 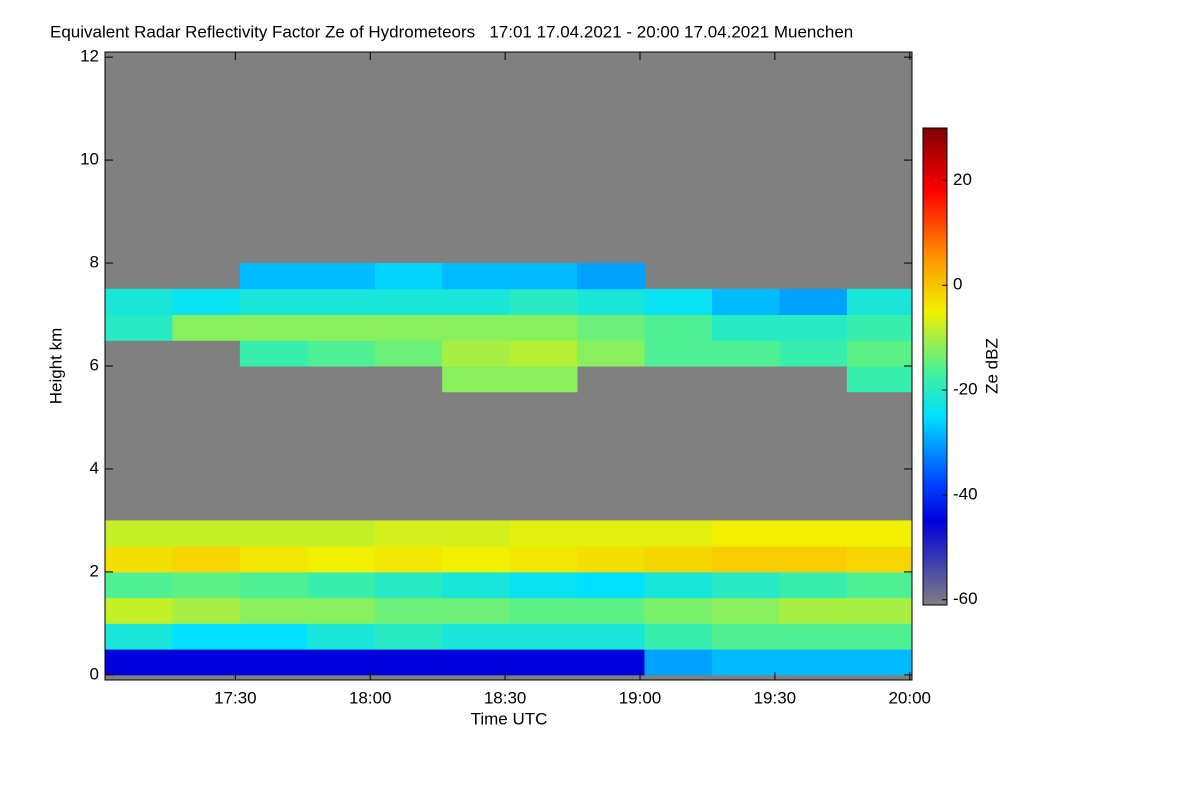 I want to click on colorbar-label: Ze dBZ, so click(x=991, y=366).